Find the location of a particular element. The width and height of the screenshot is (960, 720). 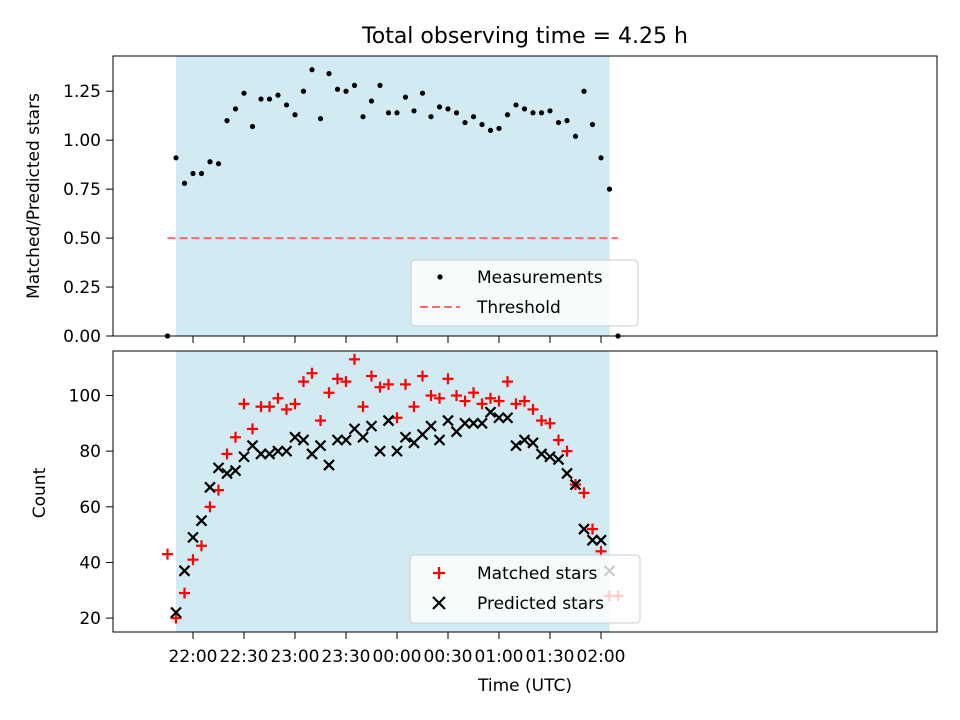

y-tick-label: 80 is located at coordinates (90, 452).